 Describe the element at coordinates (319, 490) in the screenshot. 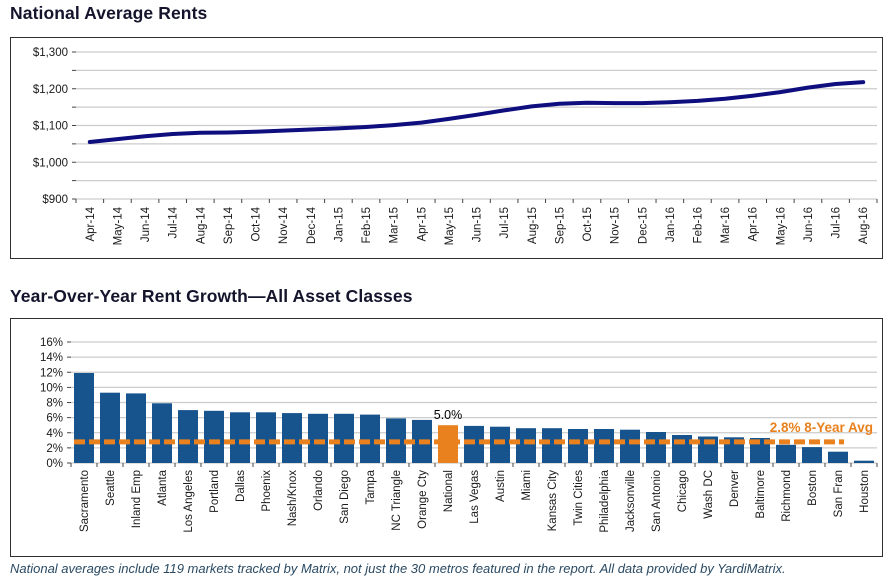

I see `x-tick-label: Orlando` at that location.